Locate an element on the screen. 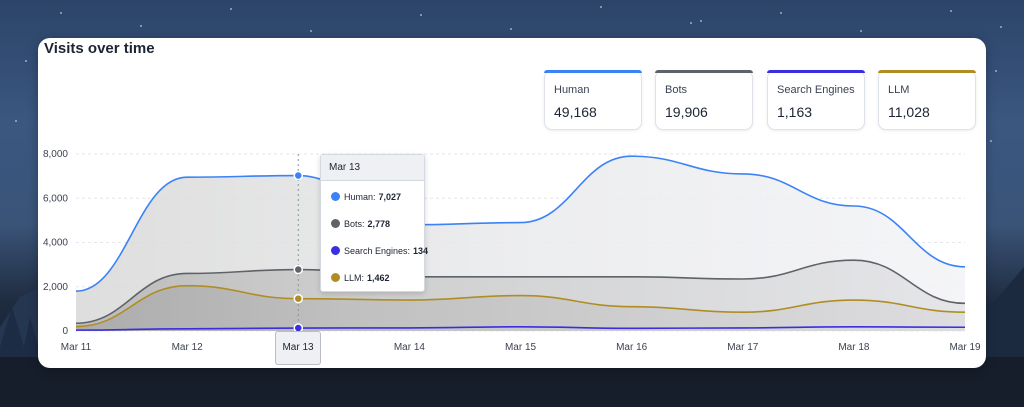 The height and width of the screenshot is (407, 1024). y-tick-label: 6,000 is located at coordinates (55, 198).